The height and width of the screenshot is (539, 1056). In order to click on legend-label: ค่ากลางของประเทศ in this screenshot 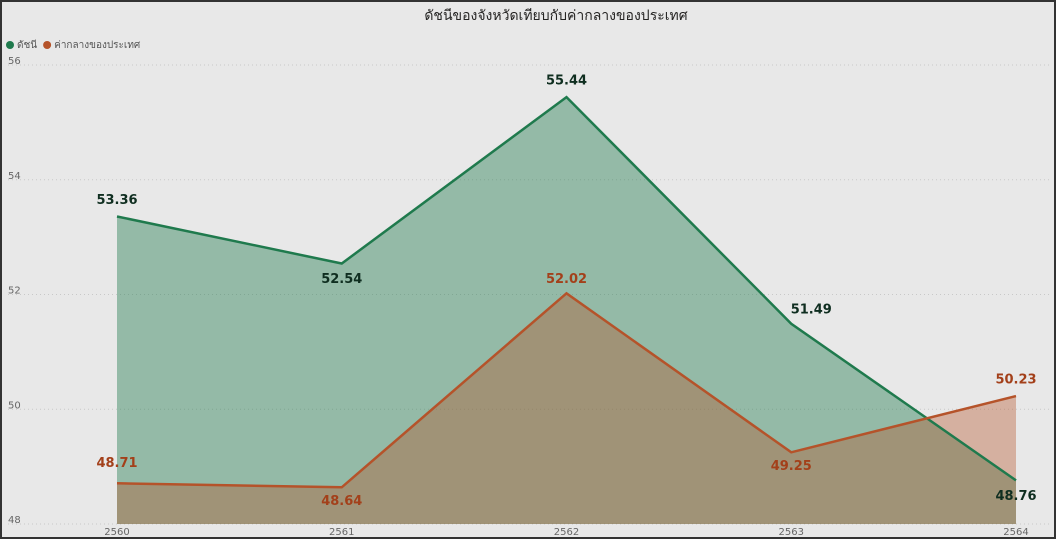, I will do `click(97, 45)`.